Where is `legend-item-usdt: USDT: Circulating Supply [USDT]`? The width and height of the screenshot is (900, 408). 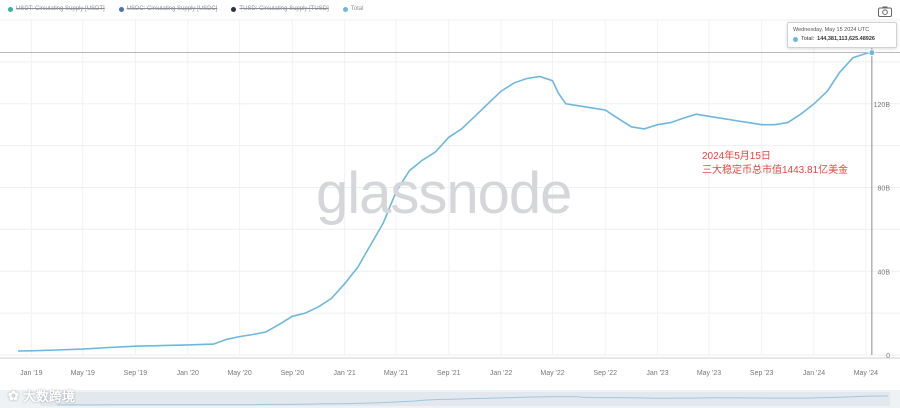 legend-item-usdt: USDT: Circulating Supply [USDT] is located at coordinates (56, 9).